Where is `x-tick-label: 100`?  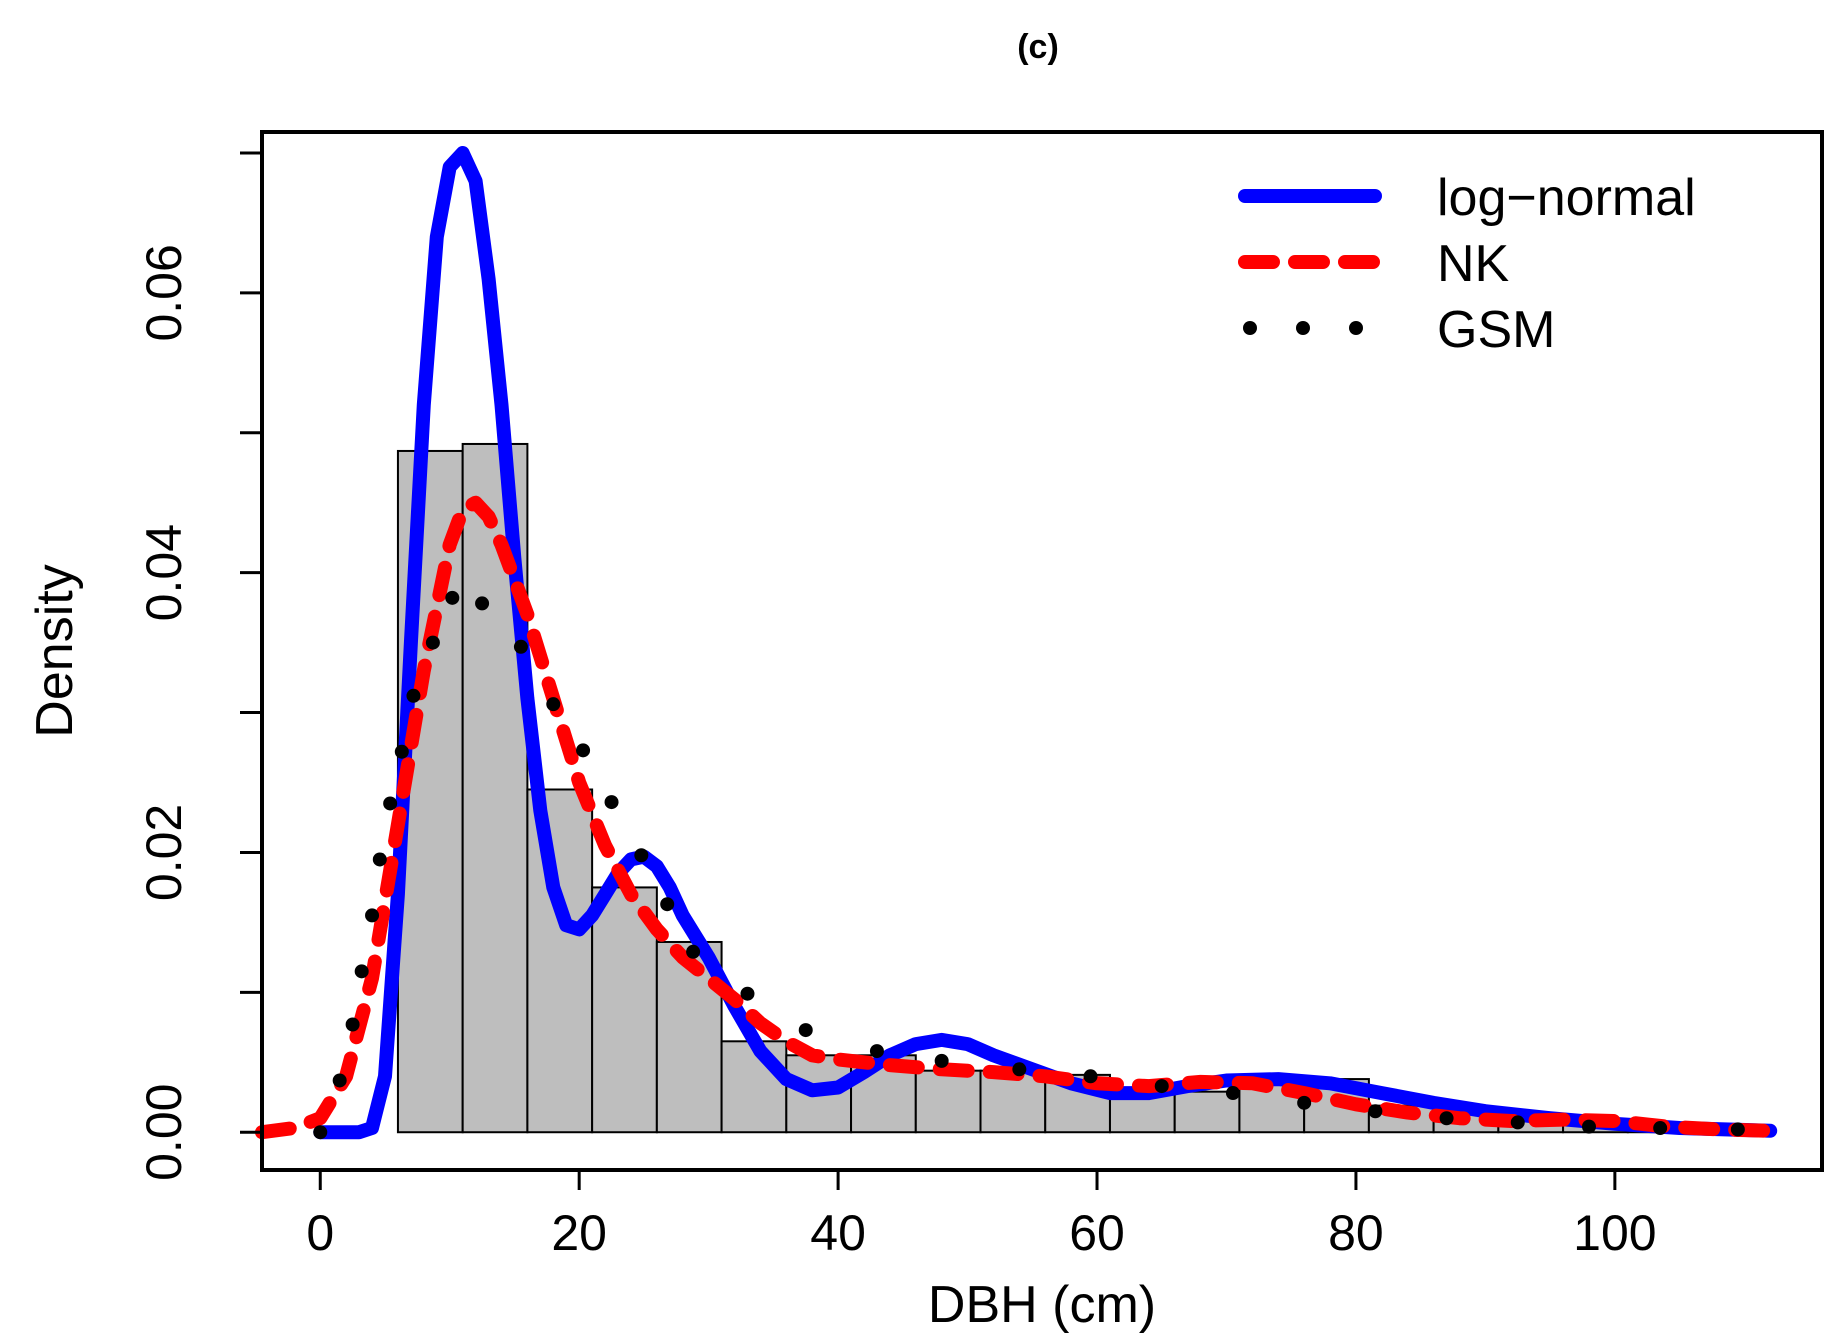 x-tick-label: 100 is located at coordinates (1614, 1233).